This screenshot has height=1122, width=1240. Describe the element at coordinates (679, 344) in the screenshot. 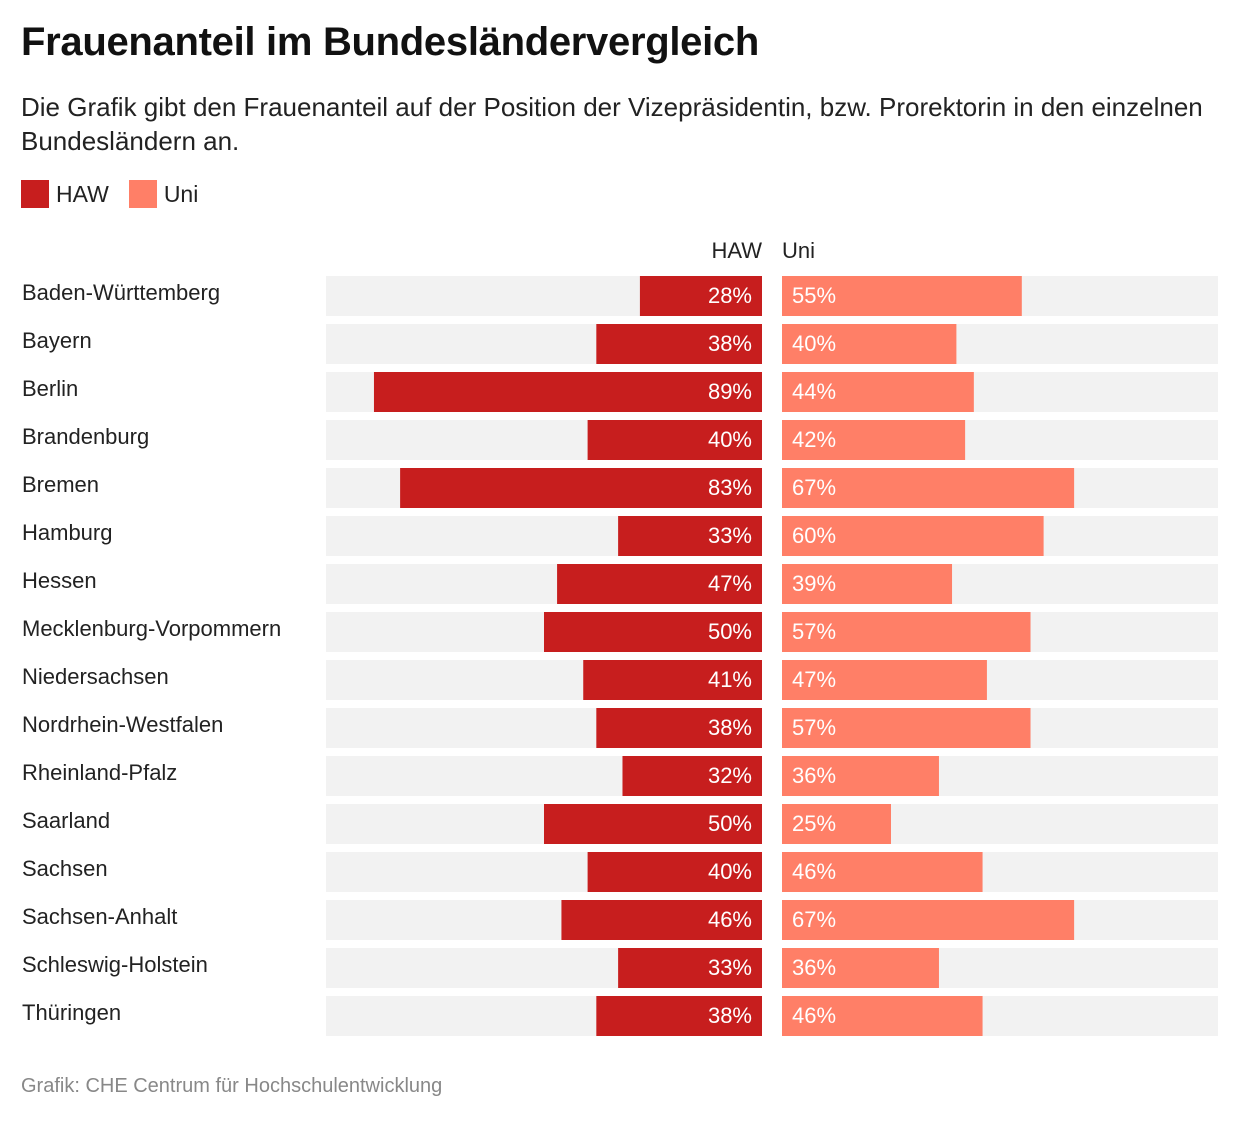

I see `haw-bar-bayern` at that location.